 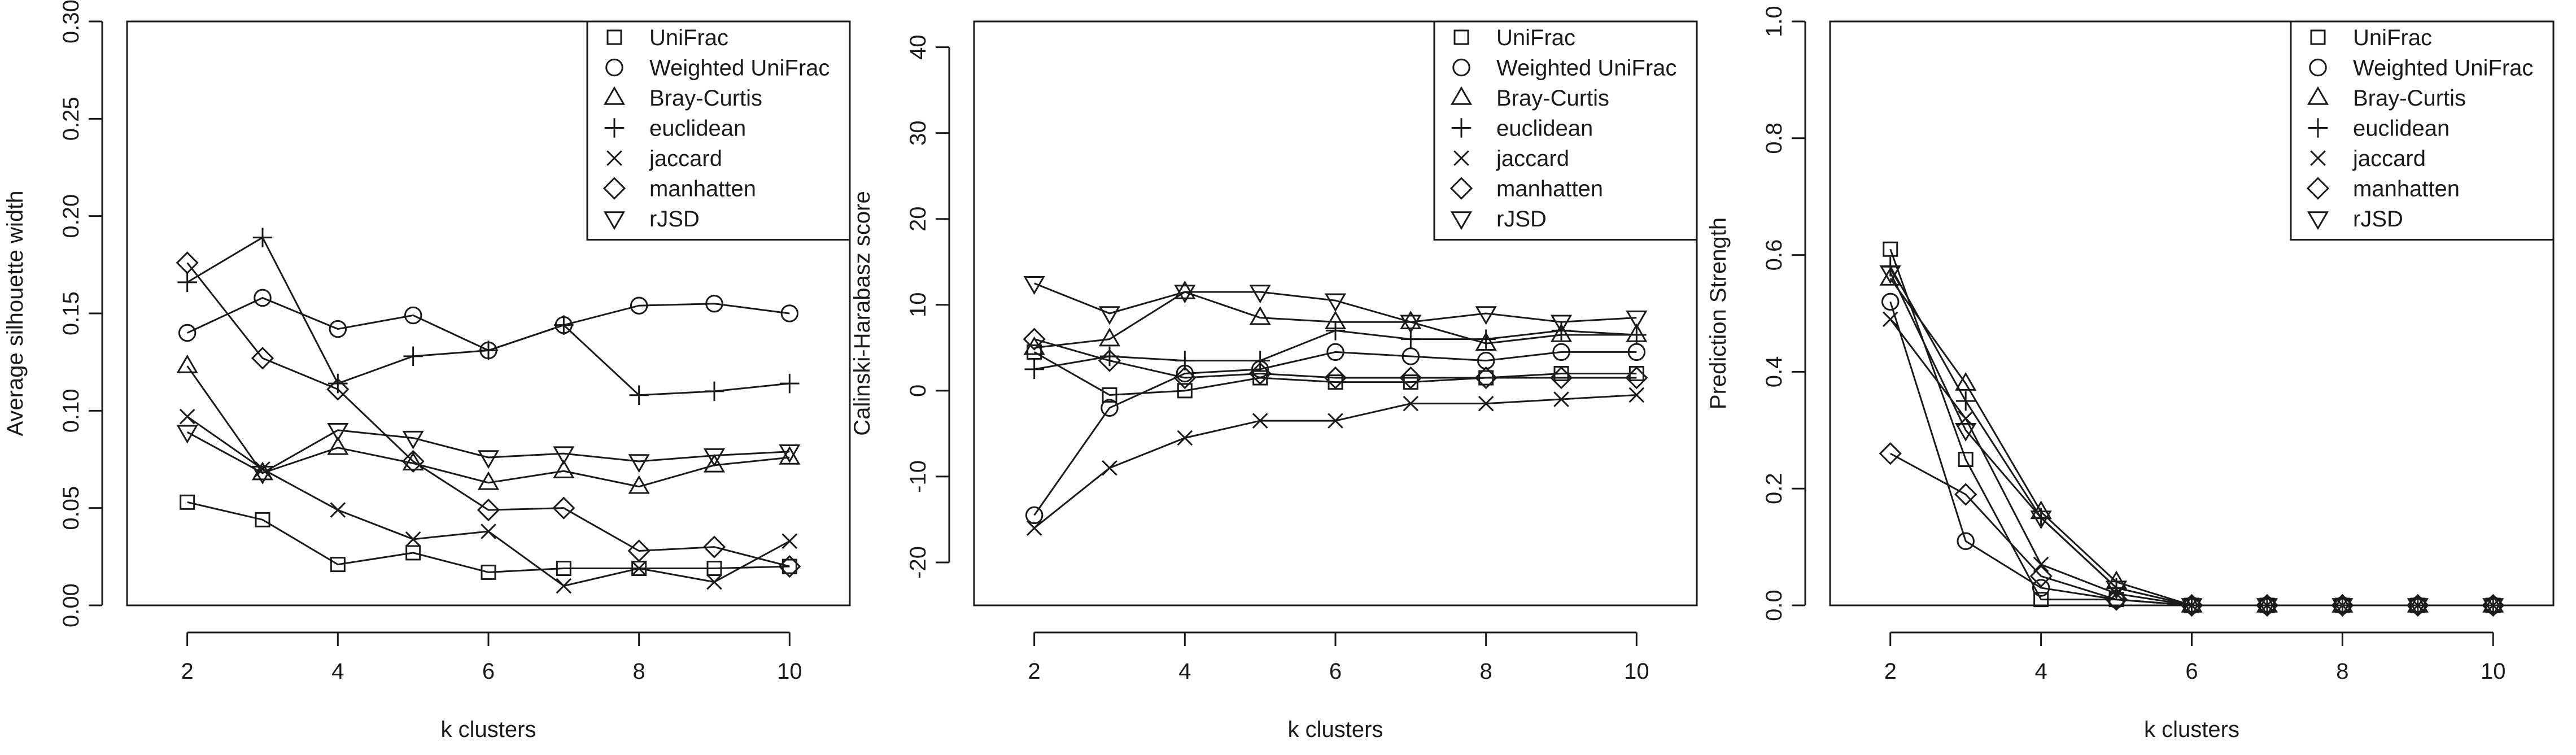 What do you see at coordinates (919, 305) in the screenshot?
I see `y-tick-label: 10` at bounding box center [919, 305].